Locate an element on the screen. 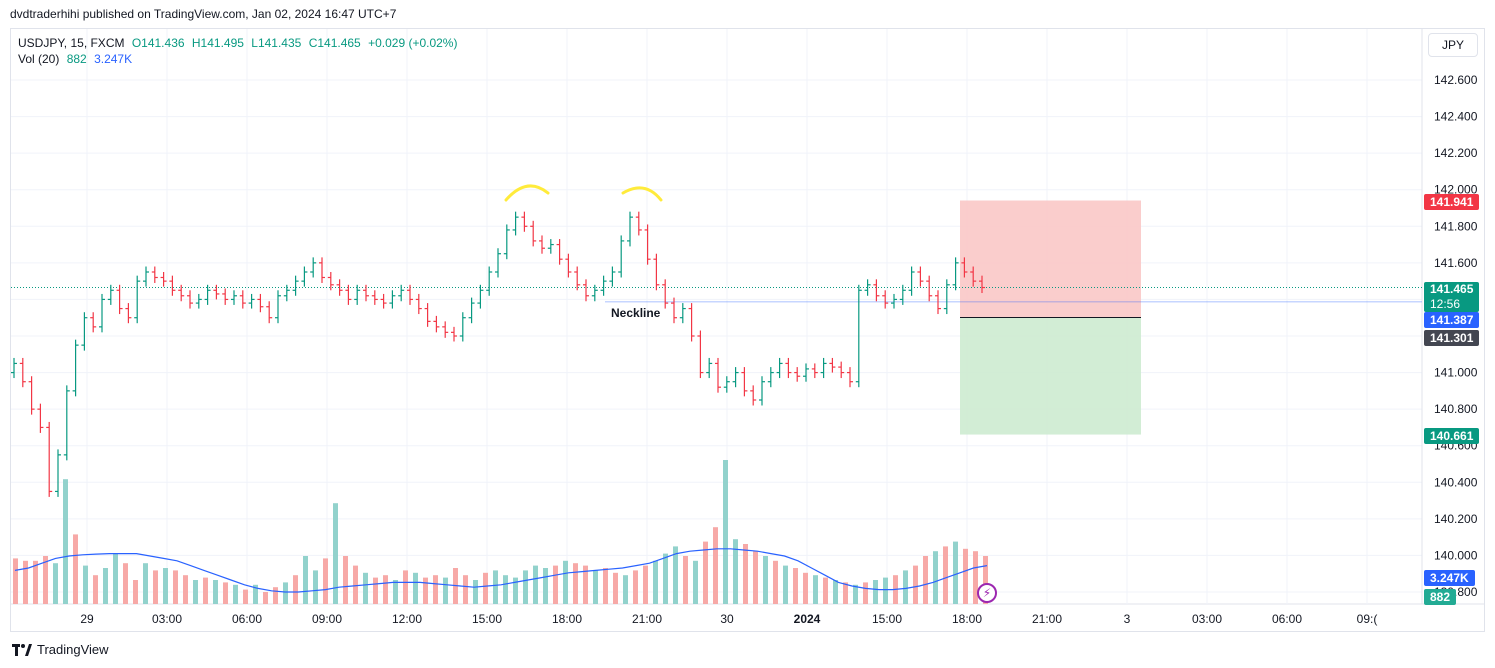 Image resolution: width=1495 pixels, height=668 pixels. legend-open: O141.436 is located at coordinates (158, 43).